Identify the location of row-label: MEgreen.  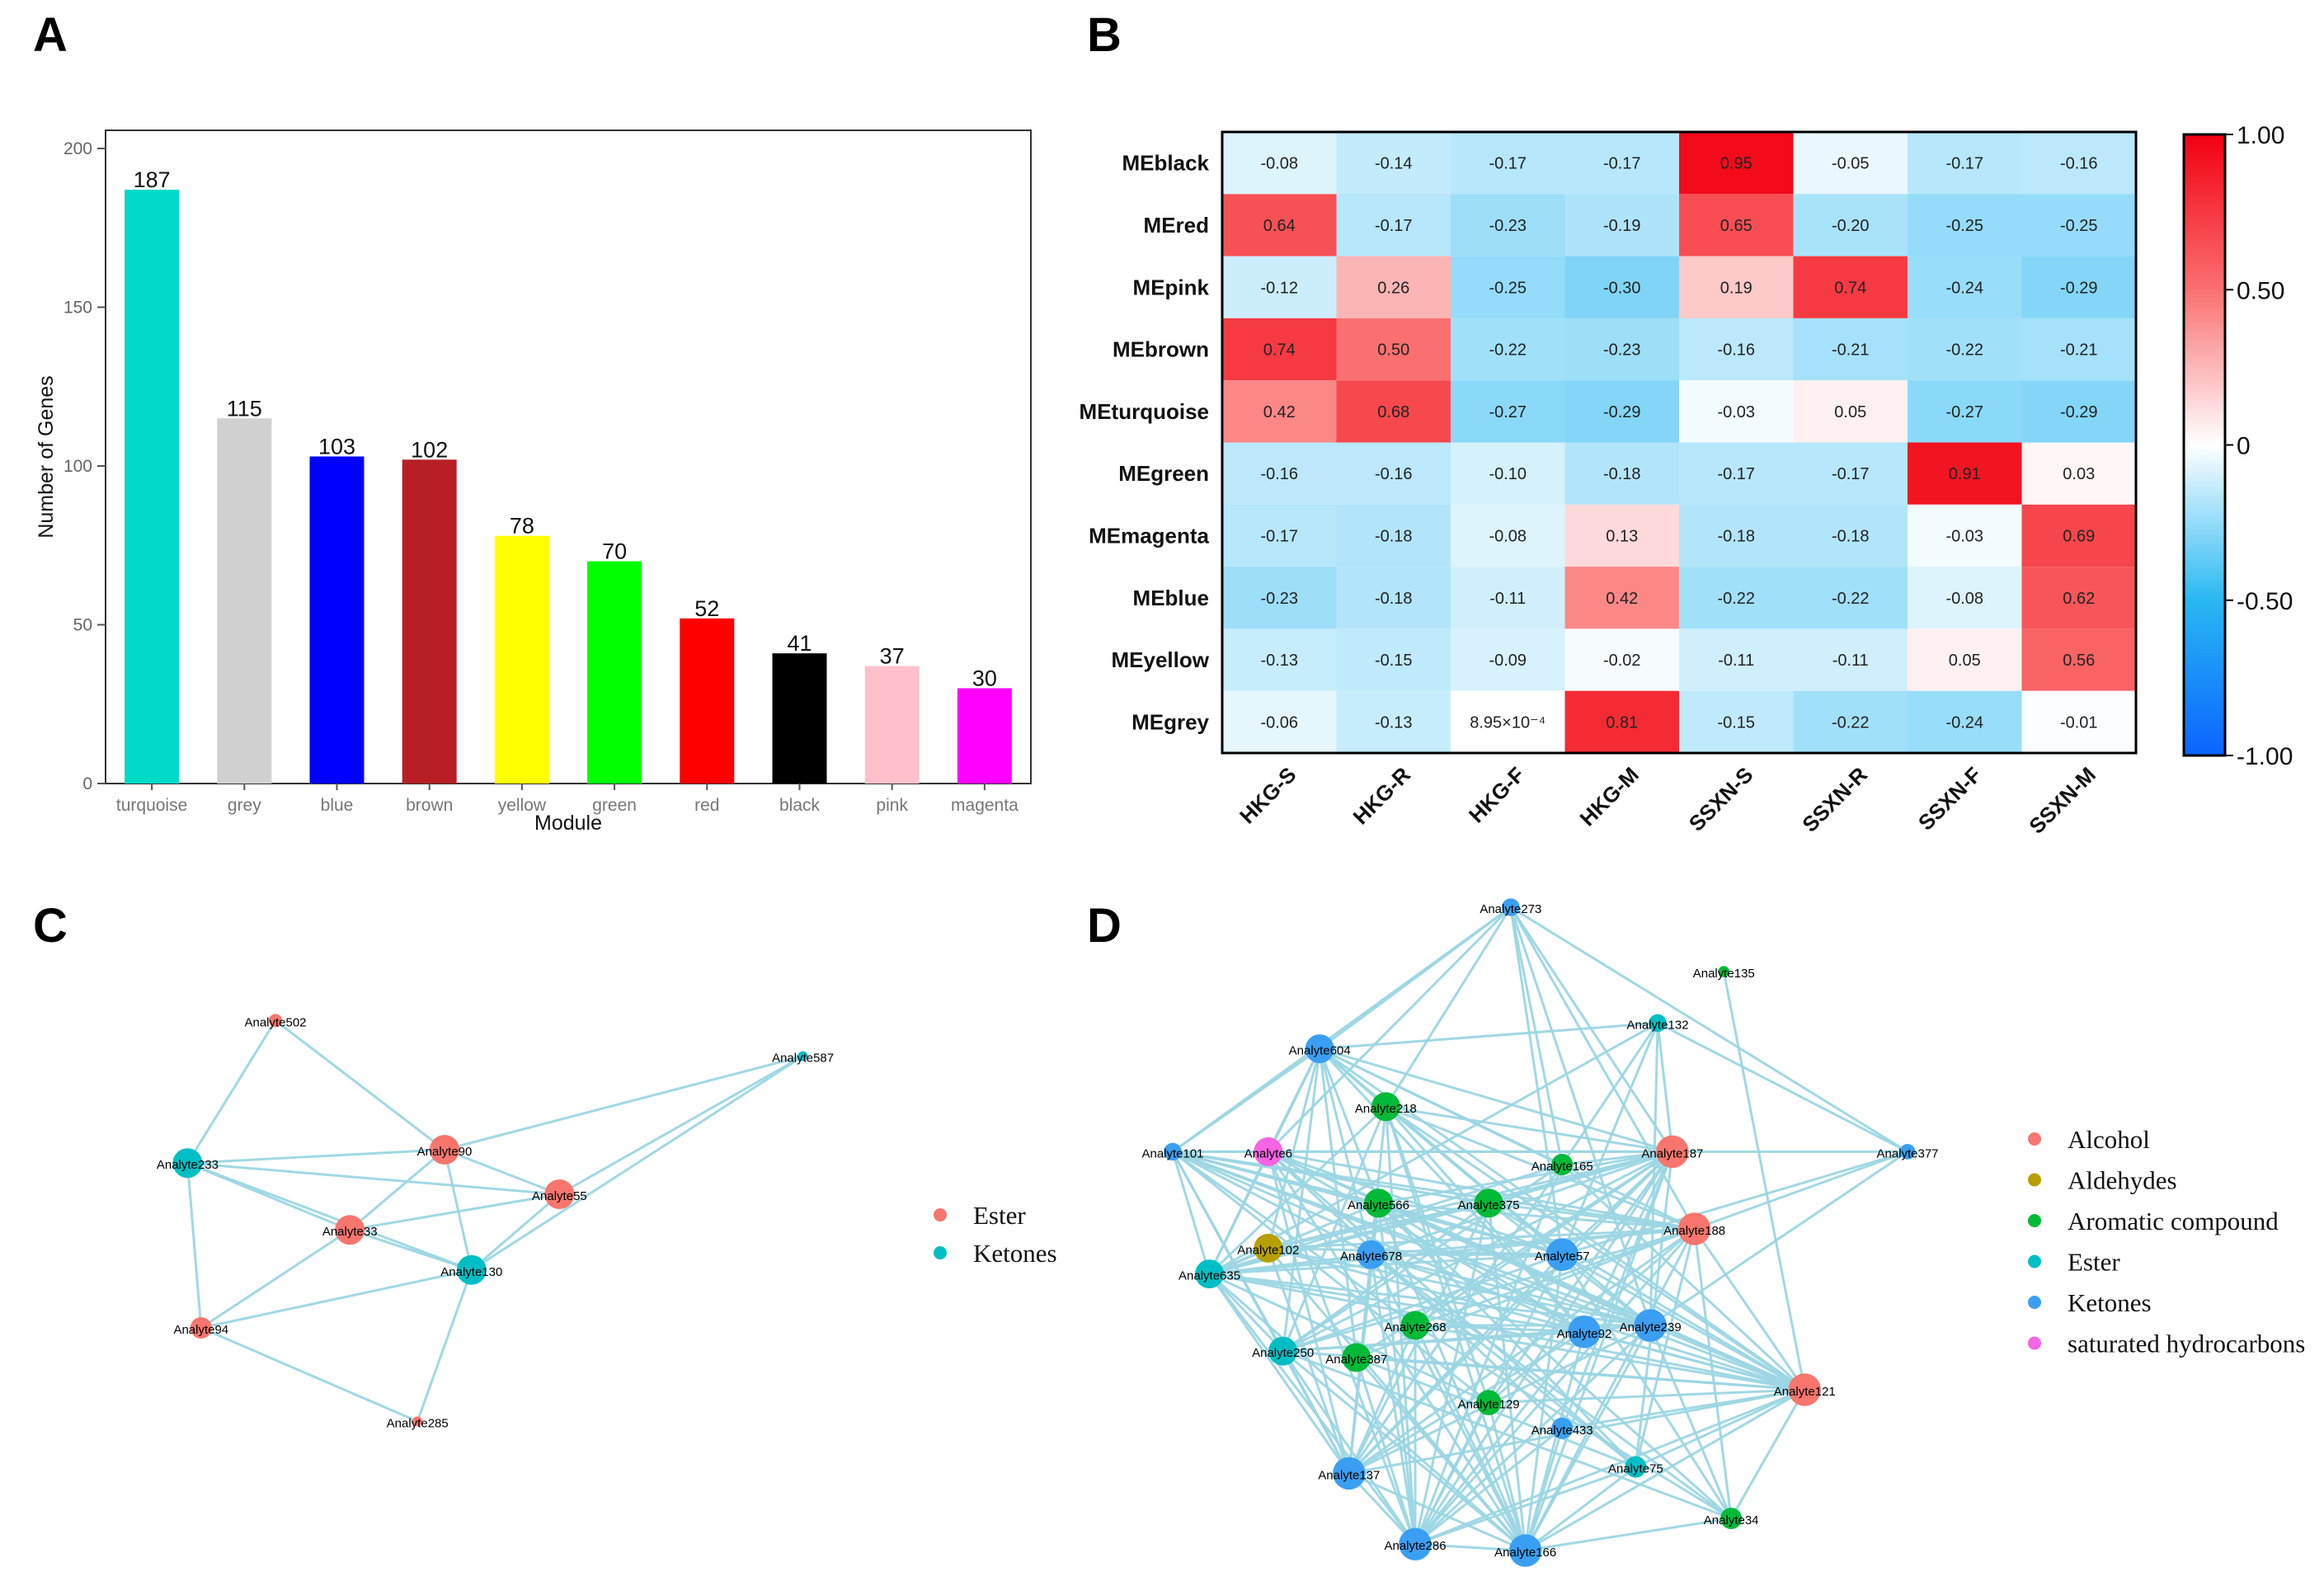
(1163, 473).